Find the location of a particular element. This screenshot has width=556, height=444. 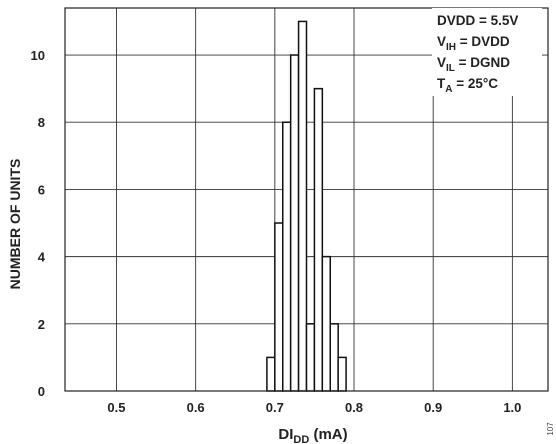

x-axis-ticks: 0.5 0.6 0.7 0.8 0.9 1.0 is located at coordinates (314, 407).